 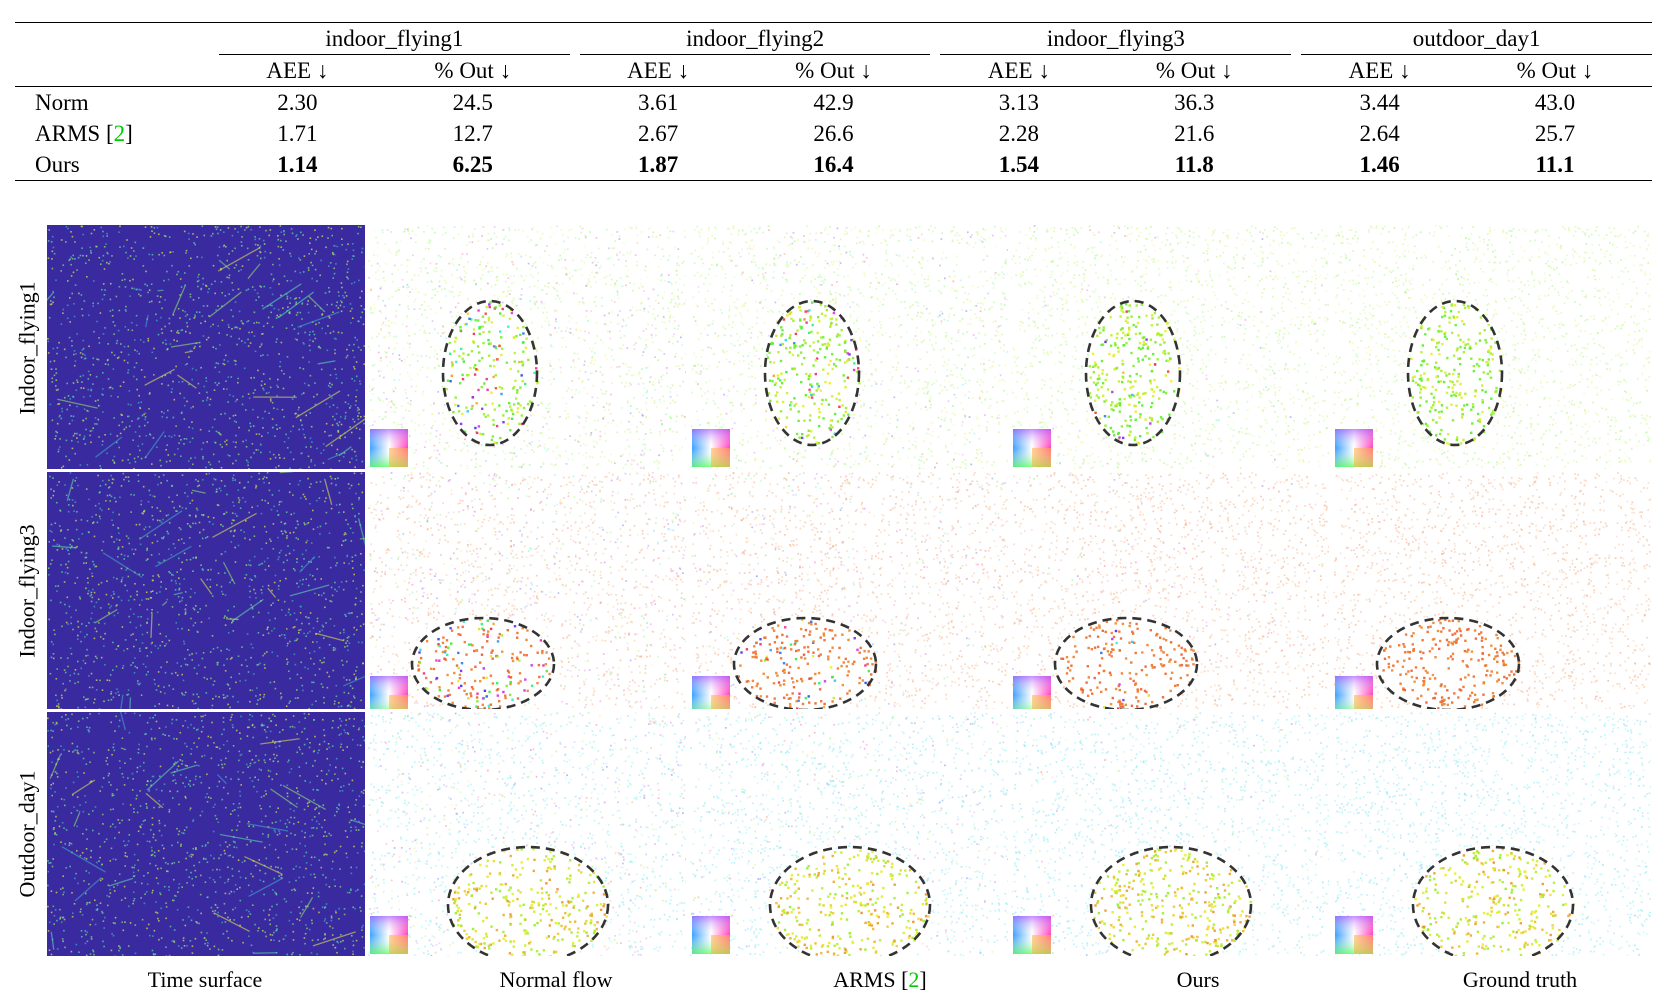 I want to click on group-header: indoor_flying3, so click(x=1116, y=38).